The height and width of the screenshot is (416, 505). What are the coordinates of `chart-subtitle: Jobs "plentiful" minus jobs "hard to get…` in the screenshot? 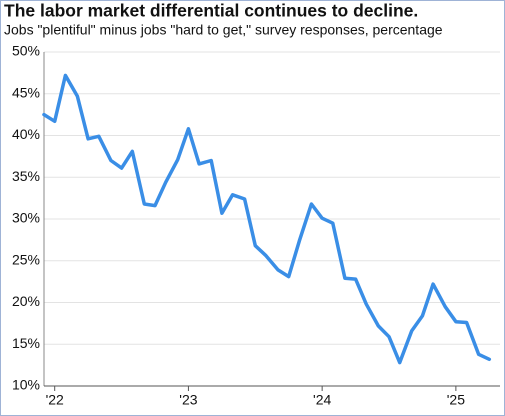 It's located at (223, 30).